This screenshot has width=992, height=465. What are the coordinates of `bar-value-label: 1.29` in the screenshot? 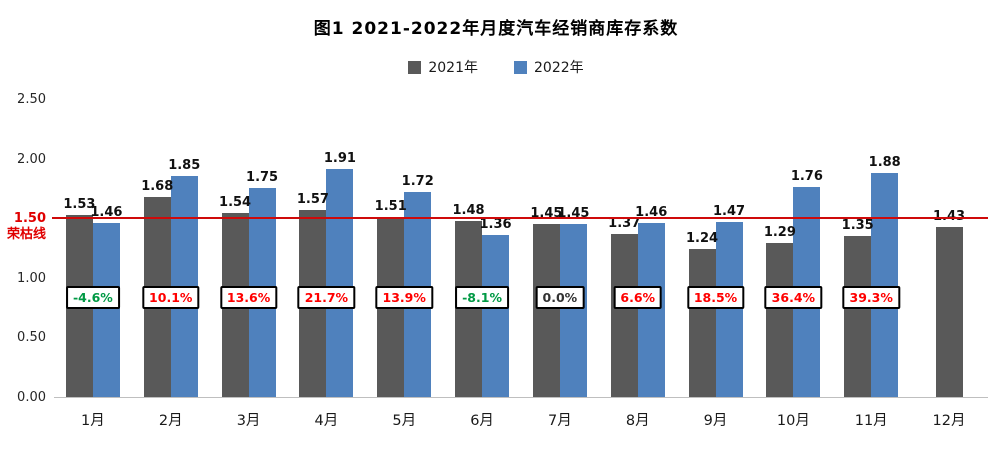 It's located at (779, 233).